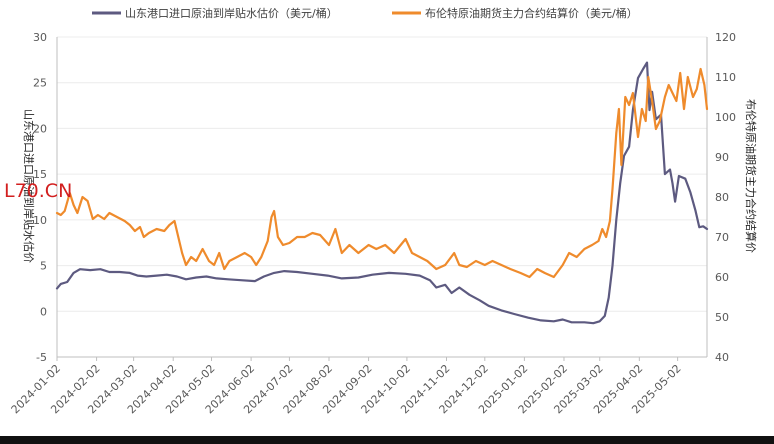 The height and width of the screenshot is (444, 774). I want to click on left-axis-ticks: -5 0 5 10 15 20 25 30, so click(40, 197).